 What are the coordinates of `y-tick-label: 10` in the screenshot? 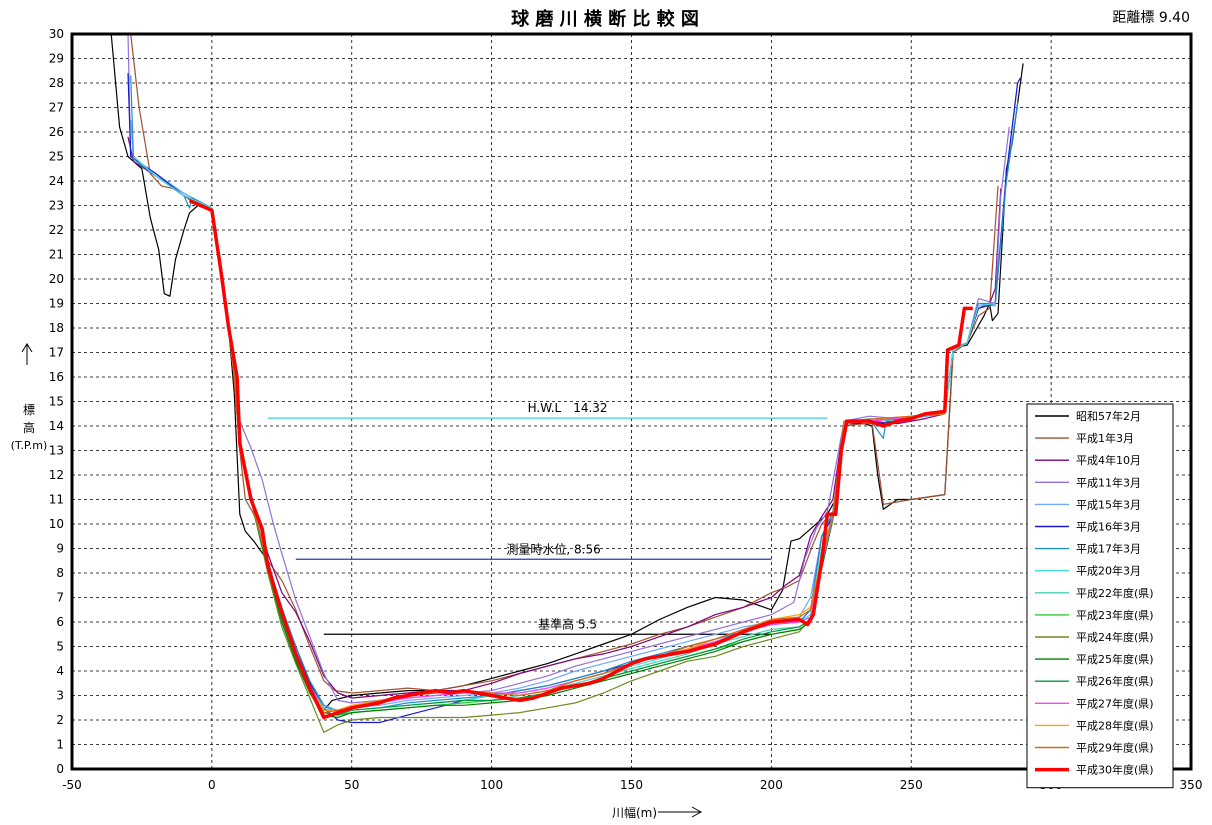 It's located at (56, 524).